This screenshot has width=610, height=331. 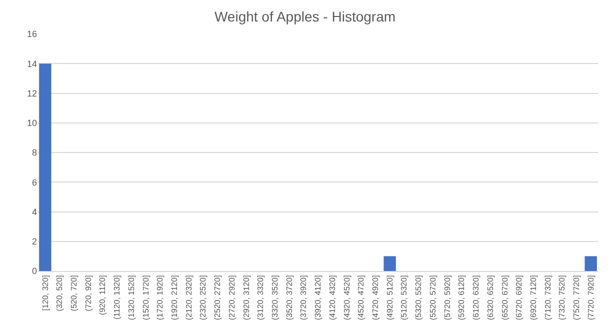 I want to click on x-tick-label: (3920, 4120], so click(x=318, y=297).